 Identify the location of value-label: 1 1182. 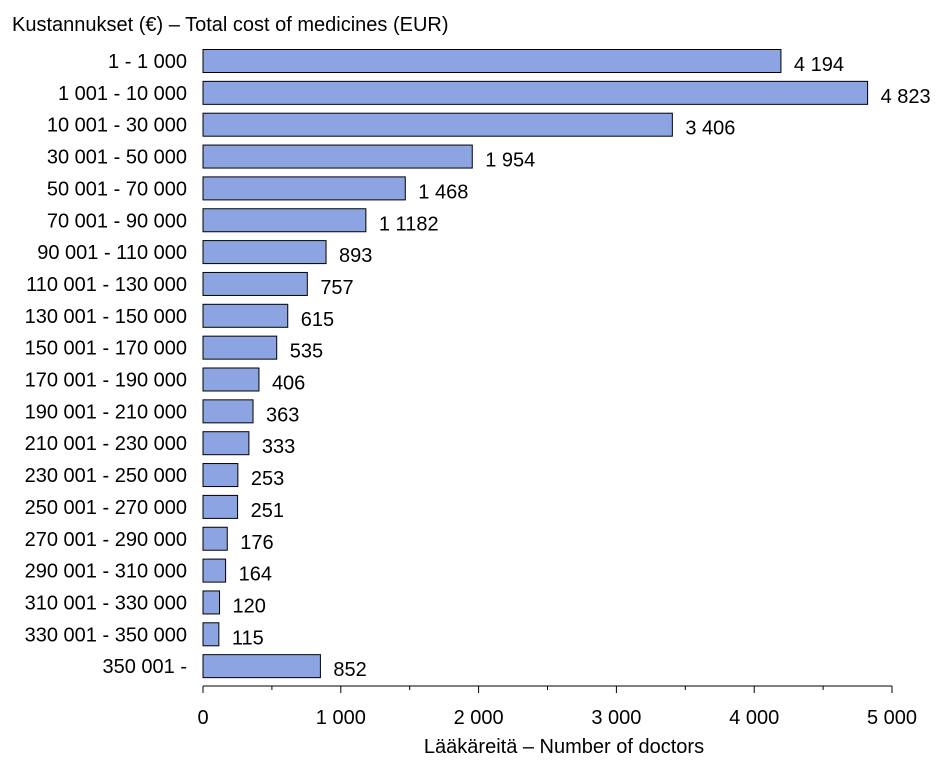
(409, 224).